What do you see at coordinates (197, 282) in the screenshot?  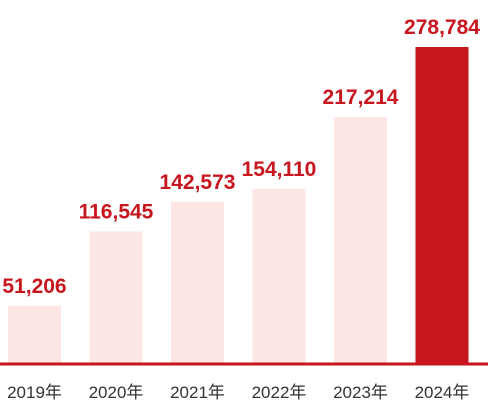 I see `bar-2021年` at bounding box center [197, 282].